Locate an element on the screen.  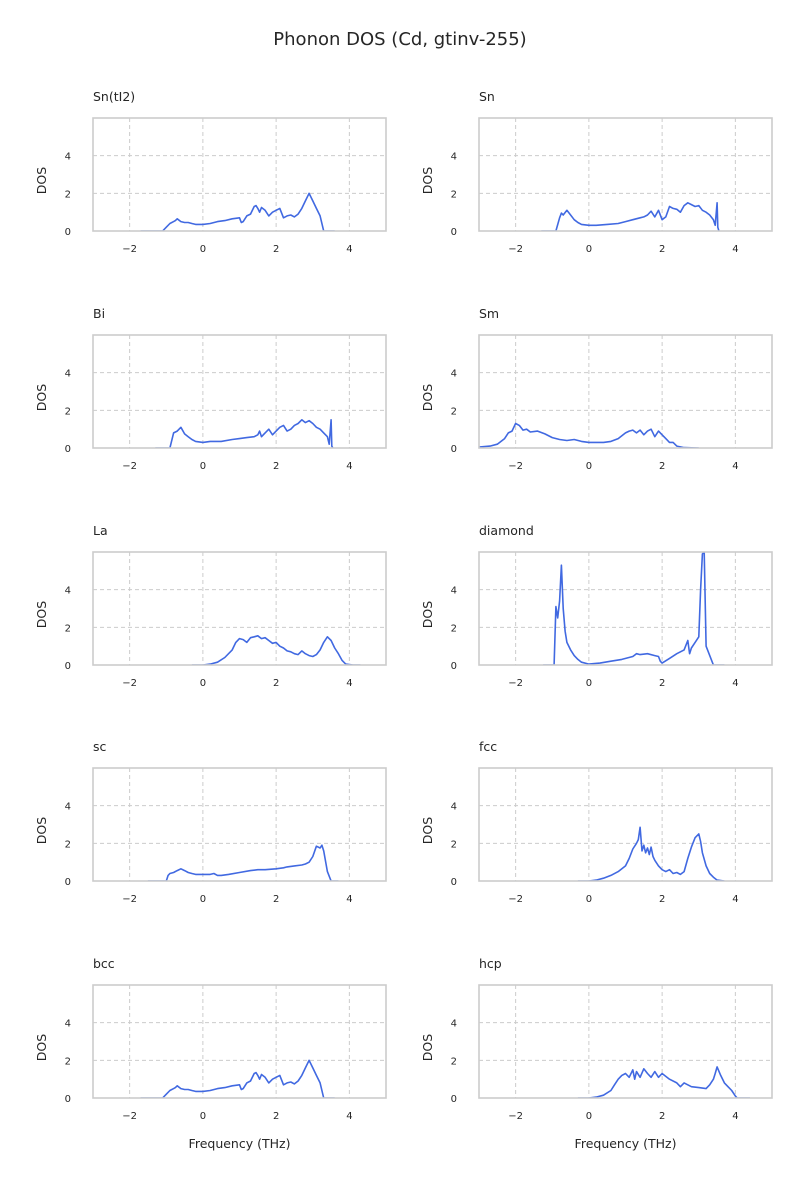
x-axis-label: Frequency (THz) is located at coordinates (626, 1143).